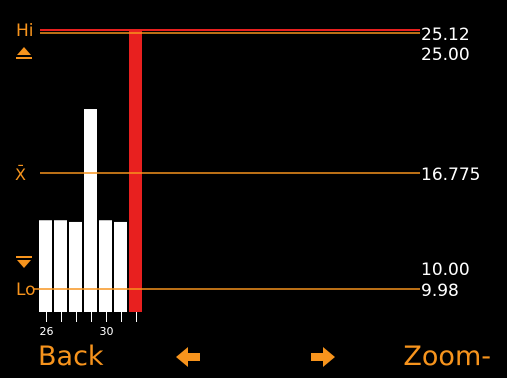 The width and height of the screenshot is (507, 378). What do you see at coordinates (440, 291) in the screenshot?
I see `lo-value: 9.98` at bounding box center [440, 291].